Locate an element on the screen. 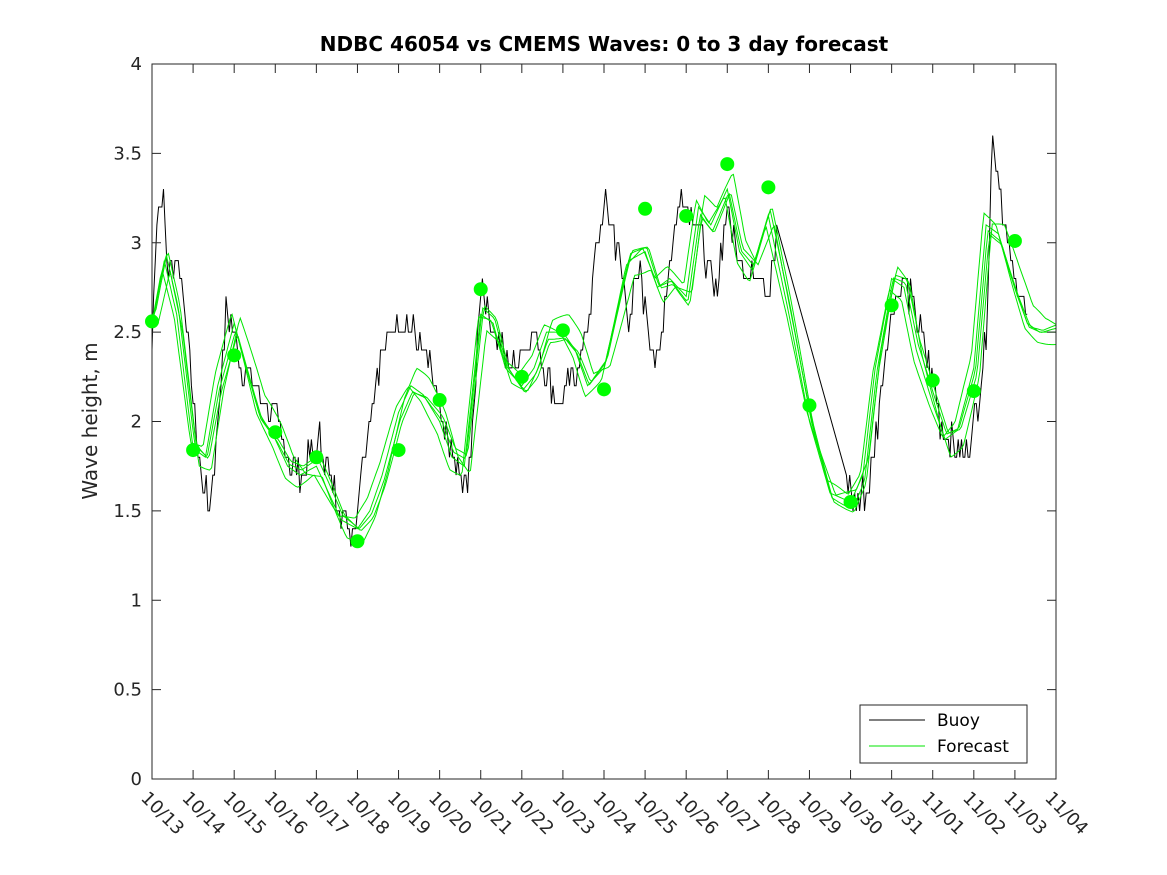 The height and width of the screenshot is (875, 1167). y-tick-label: 2.5 is located at coordinates (127, 332).